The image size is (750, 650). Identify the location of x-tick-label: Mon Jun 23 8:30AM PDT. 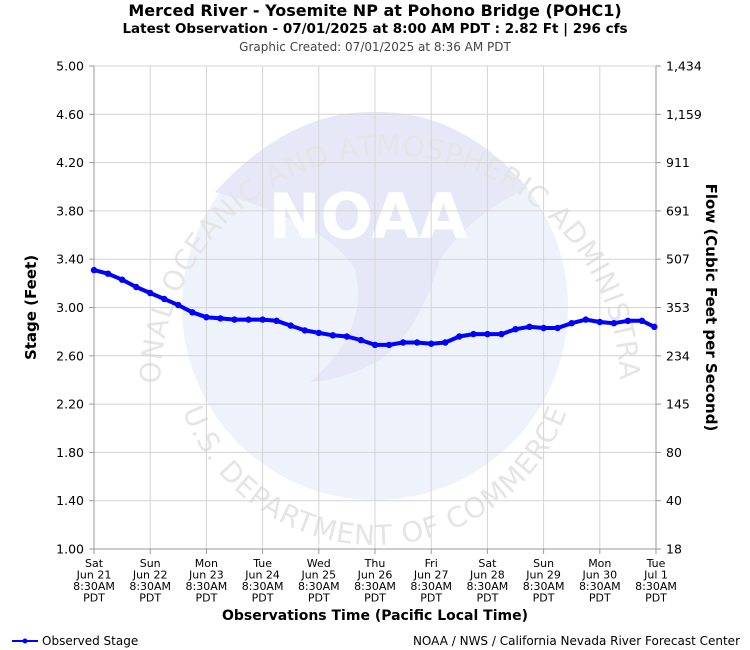
(207, 581).